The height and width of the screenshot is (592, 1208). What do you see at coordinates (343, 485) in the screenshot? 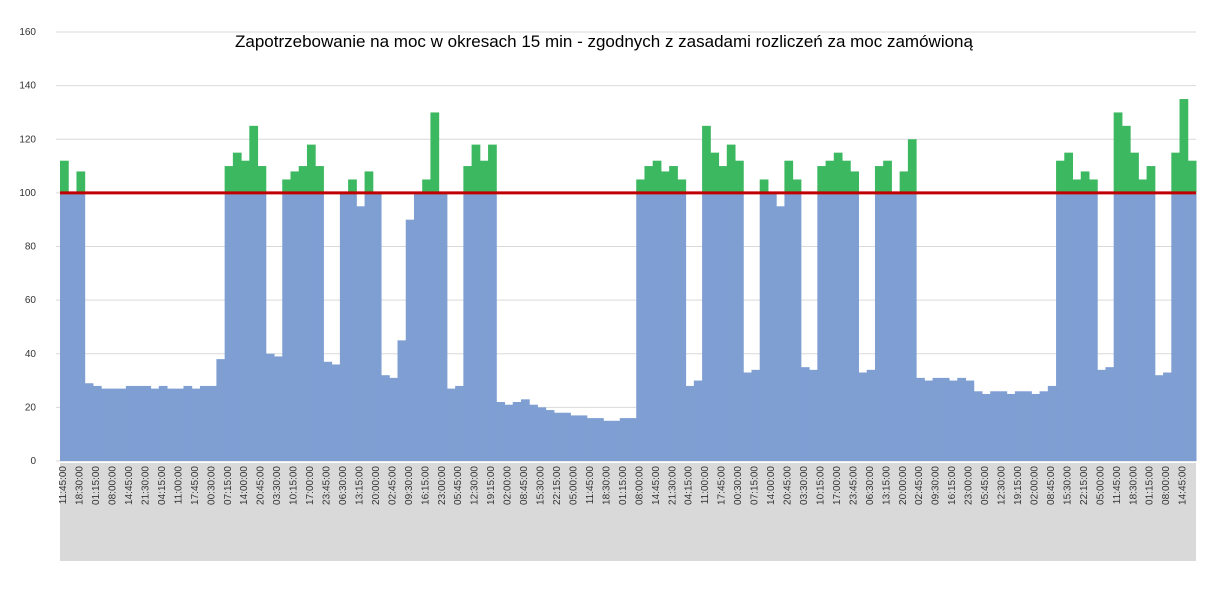
I see `x-tick-label: 06:30:00` at bounding box center [343, 485].